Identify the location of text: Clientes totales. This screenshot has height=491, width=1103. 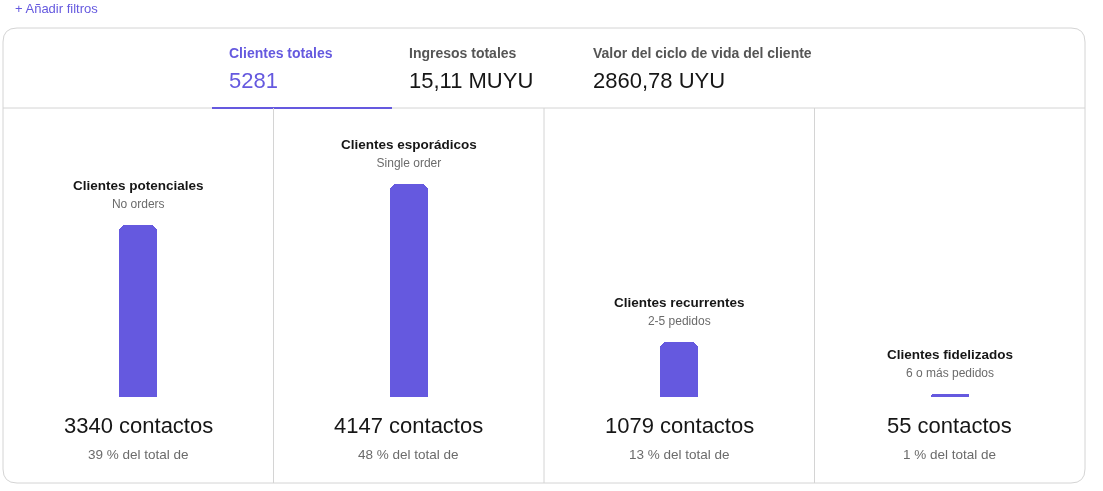
(281, 53).